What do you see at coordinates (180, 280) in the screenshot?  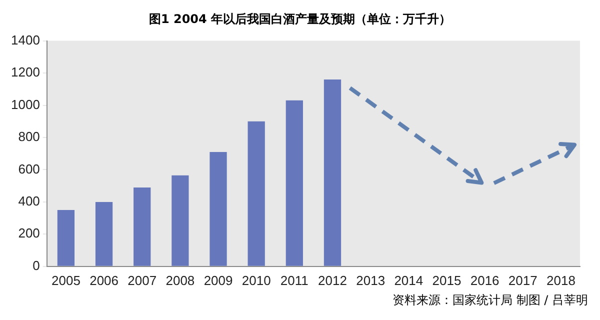 I see `x-tick-label: 2008` at bounding box center [180, 280].